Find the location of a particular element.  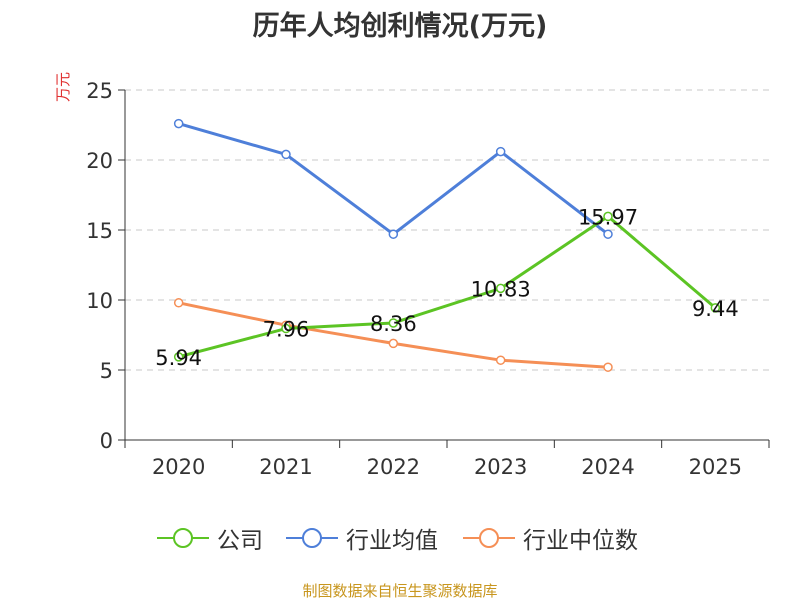

data-label: 7.96 is located at coordinates (286, 330).